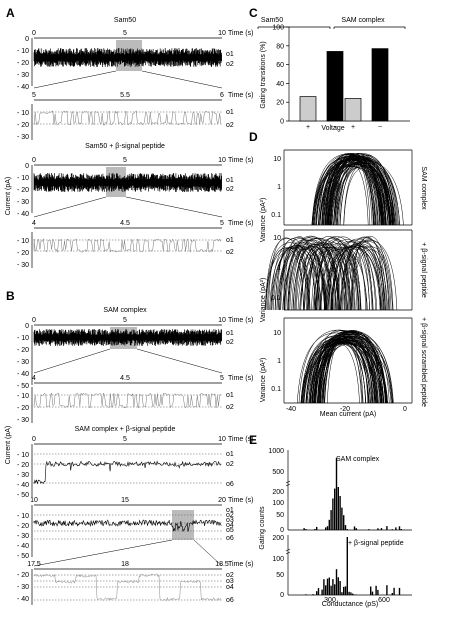  Describe the element at coordinates (363, 20) in the screenshot. I see `group-label: SAM complex` at that location.